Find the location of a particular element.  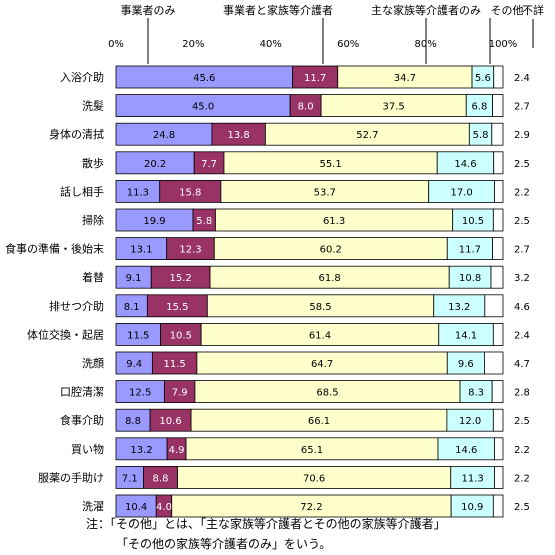

data-label: 7.7 is located at coordinates (209, 164).